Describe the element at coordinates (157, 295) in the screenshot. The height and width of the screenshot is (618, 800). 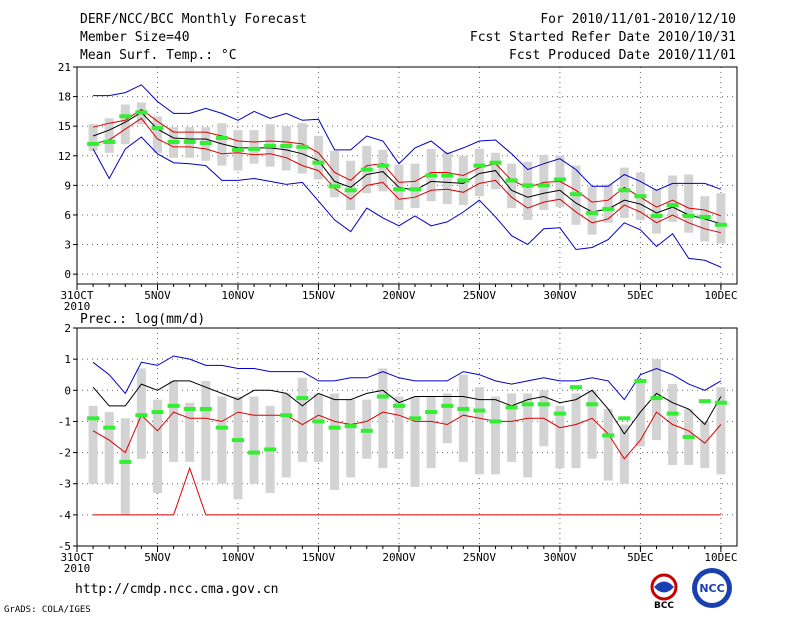
I see `temp-xtick-label: 5NOV` at that location.